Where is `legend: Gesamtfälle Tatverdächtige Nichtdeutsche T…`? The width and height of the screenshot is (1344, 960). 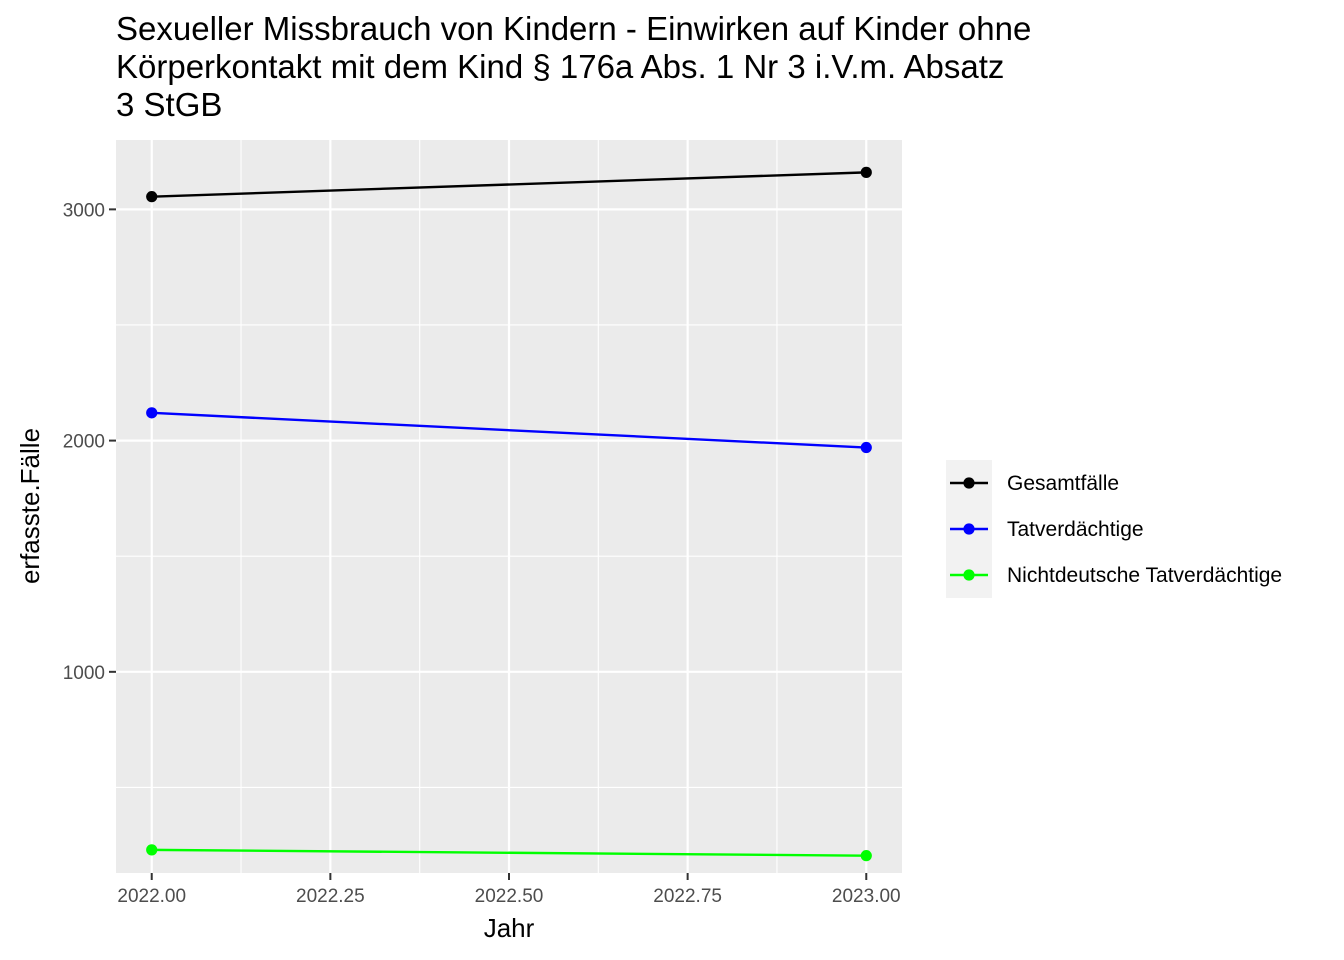
legend: Gesamtfälle Tatverdächtige Nichtdeutsche T… is located at coordinates (1114, 529).